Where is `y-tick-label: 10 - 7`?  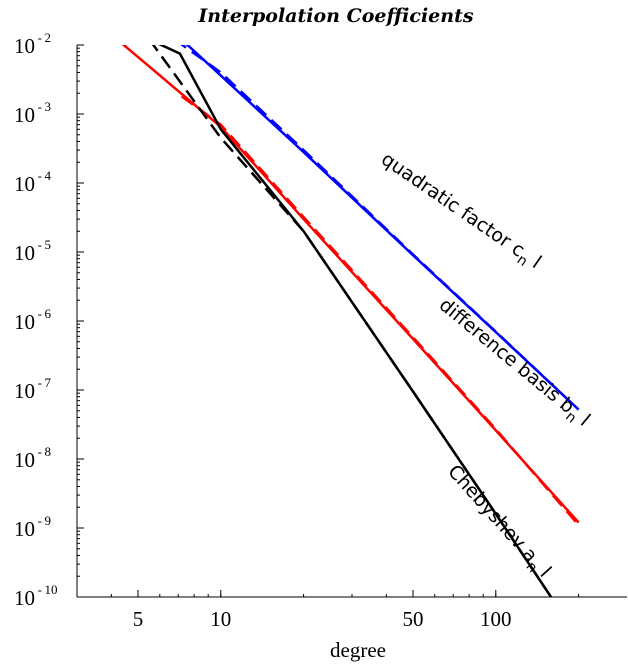
y-tick-label: 10 - 7 is located at coordinates (33, 389).